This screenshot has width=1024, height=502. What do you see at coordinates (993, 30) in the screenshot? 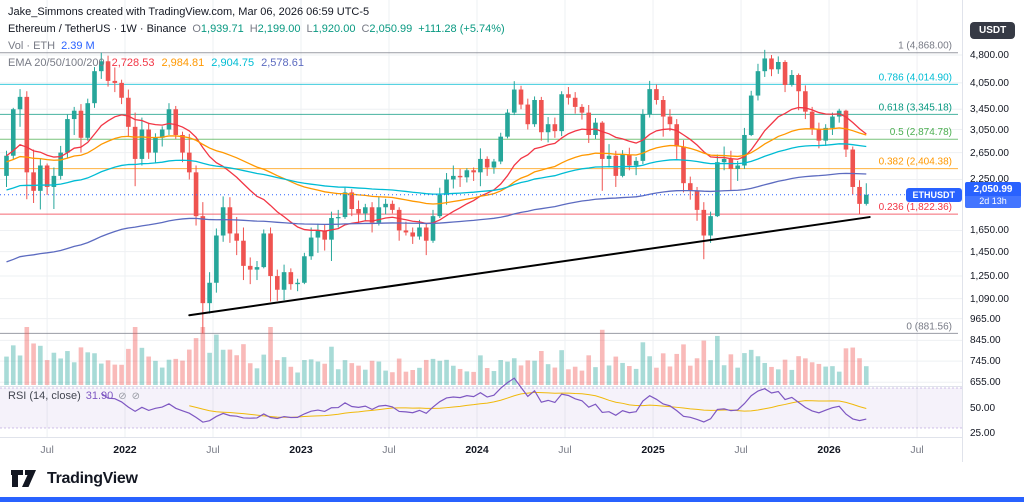
I see `currency-usdt-pill: USDT` at bounding box center [993, 30].